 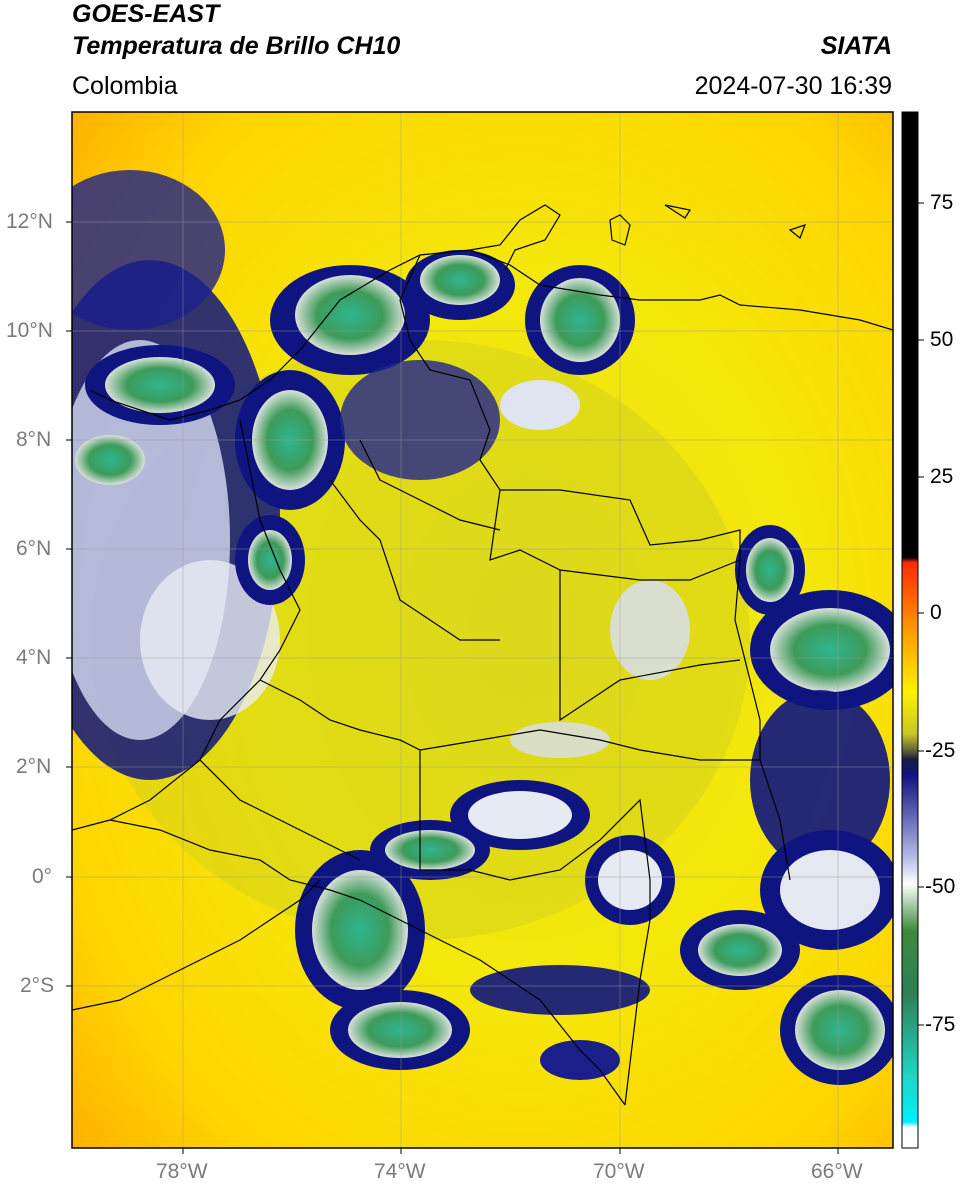 What do you see at coordinates (793, 86) in the screenshot?
I see `datetime-label: 2024-07-30 16:39` at bounding box center [793, 86].